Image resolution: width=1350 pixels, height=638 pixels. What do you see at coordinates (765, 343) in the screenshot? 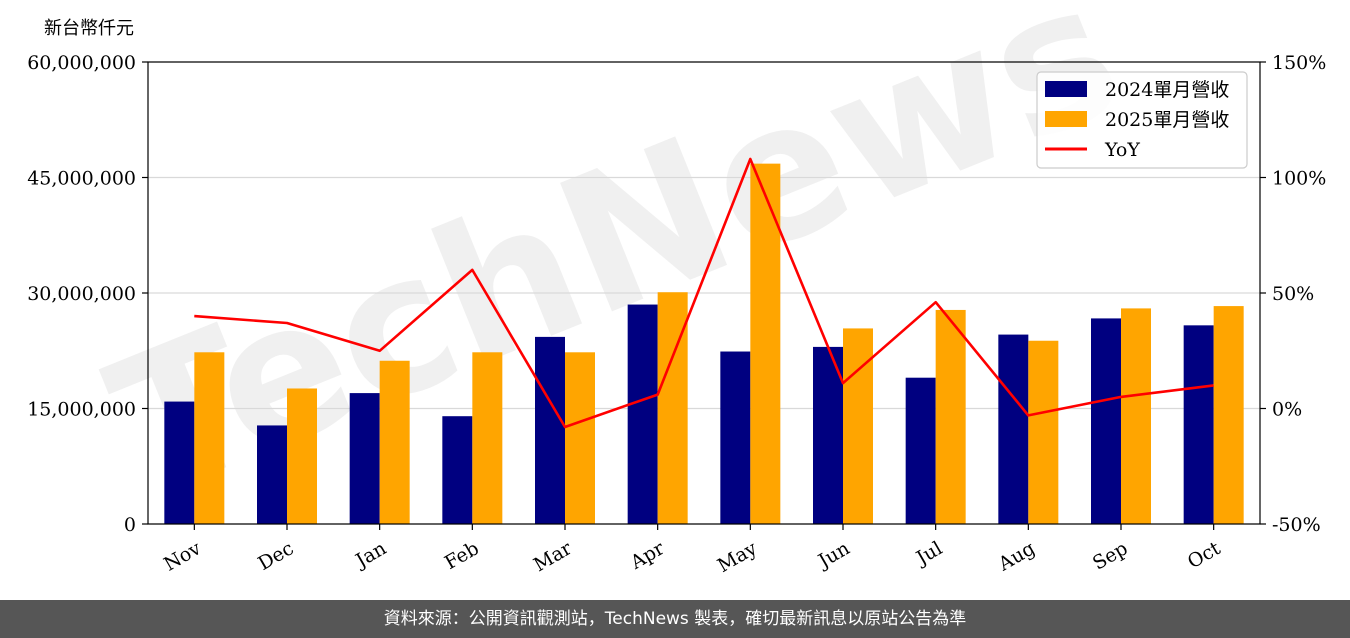
I see `bar-2025-may` at bounding box center [765, 343].